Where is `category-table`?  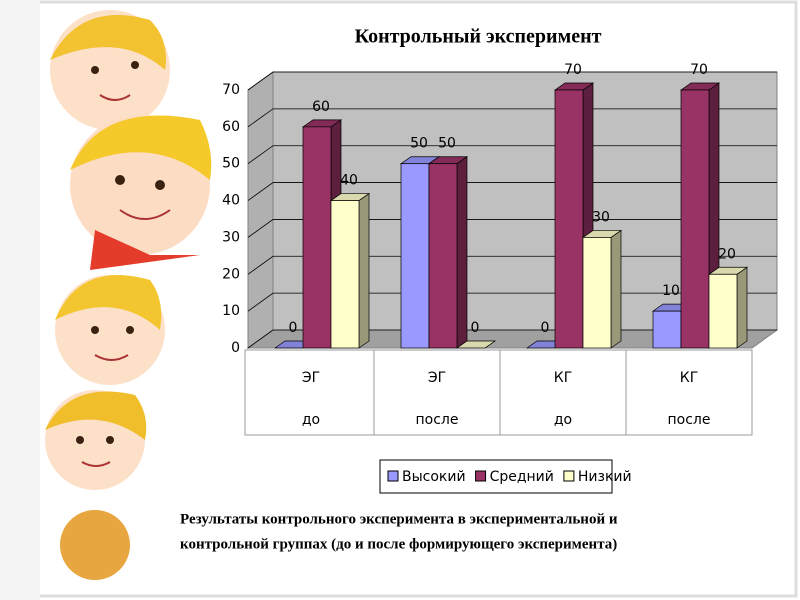
category-table is located at coordinates (498, 392).